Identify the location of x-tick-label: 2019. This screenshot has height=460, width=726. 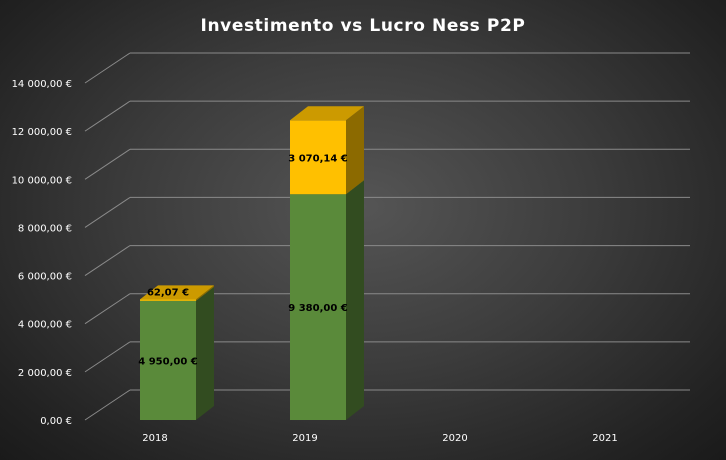
(304, 438).